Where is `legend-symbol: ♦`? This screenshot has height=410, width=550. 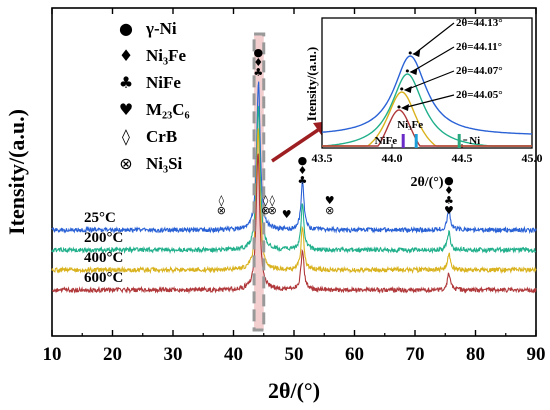 legend-symbol: ♦ is located at coordinates (126, 55).